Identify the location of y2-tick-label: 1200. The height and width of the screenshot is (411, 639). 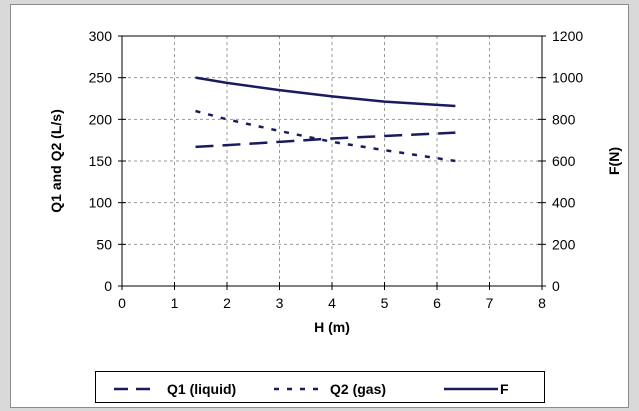
(567, 36).